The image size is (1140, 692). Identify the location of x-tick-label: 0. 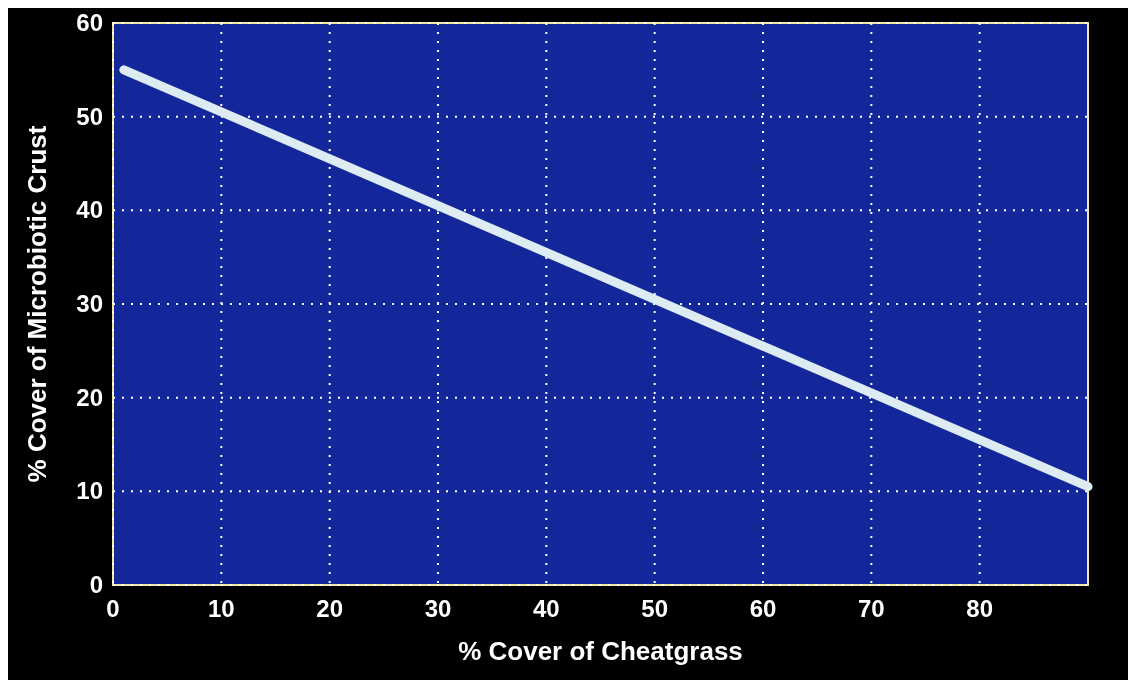
(113, 608).